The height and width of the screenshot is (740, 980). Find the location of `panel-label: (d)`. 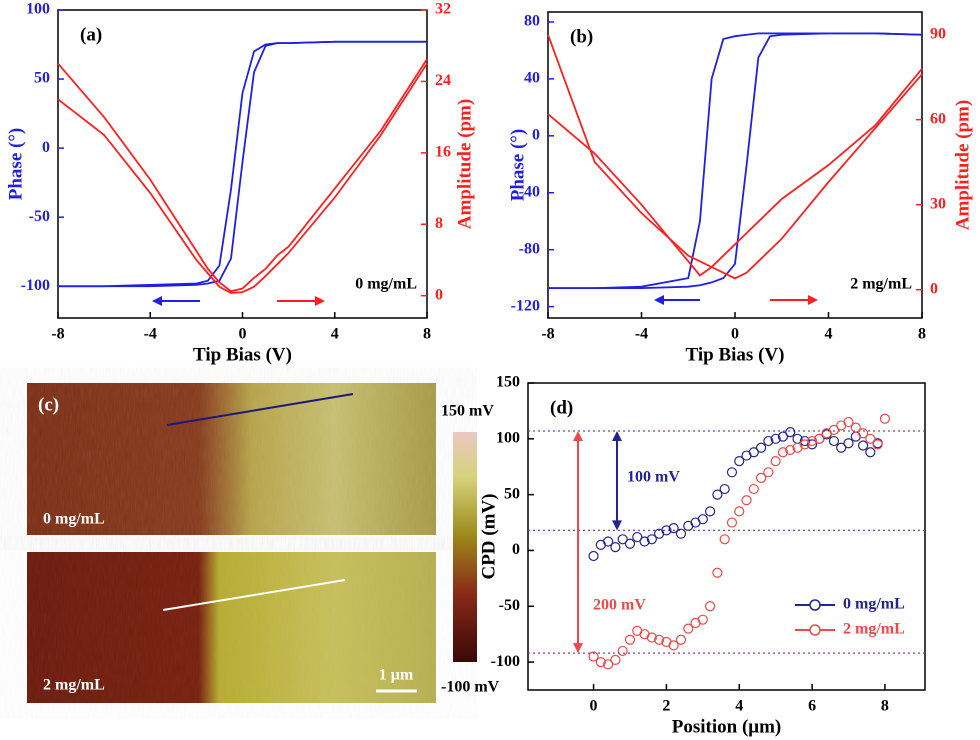

panel-label: (d) is located at coordinates (561, 407).